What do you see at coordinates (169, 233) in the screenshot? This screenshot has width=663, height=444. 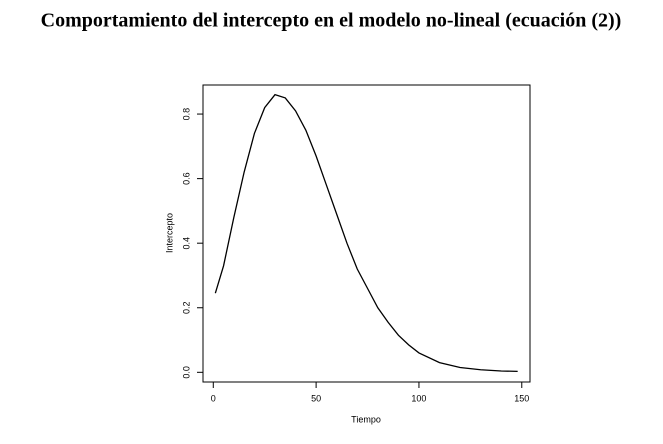 I see `y-axis-label: Intercepto` at bounding box center [169, 233].